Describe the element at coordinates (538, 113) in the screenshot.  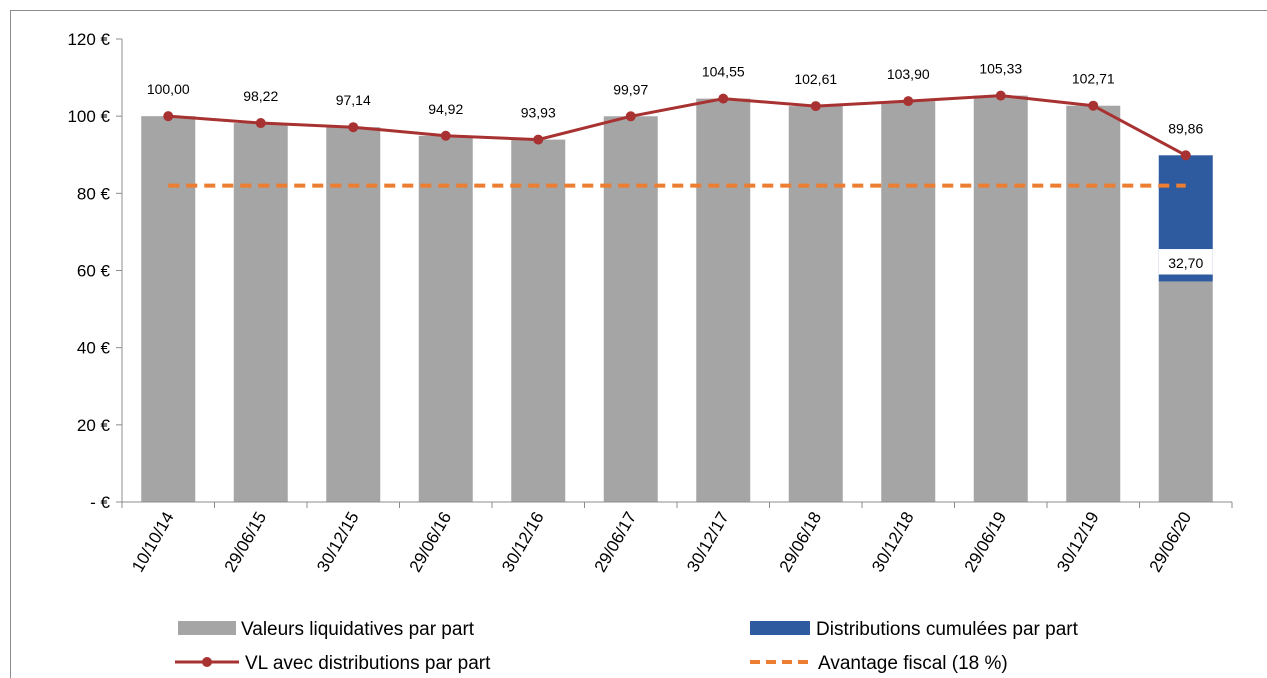
I see `vl-data-label: 93,93` at that location.